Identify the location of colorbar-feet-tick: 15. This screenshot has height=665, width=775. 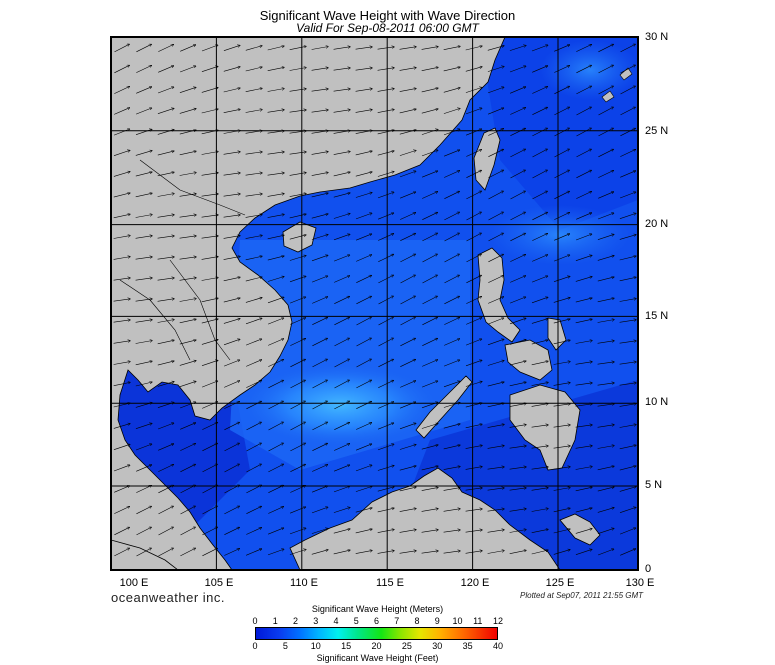
(346, 646).